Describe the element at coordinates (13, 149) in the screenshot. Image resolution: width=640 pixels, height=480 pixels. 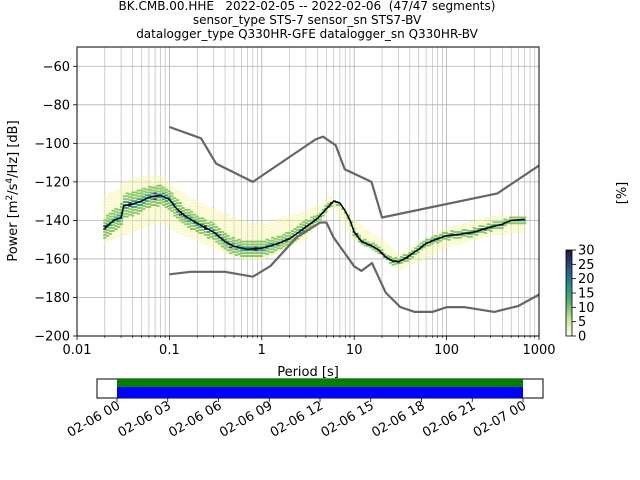
I see `y-label-part-3: /Hz] [dB]` at that location.